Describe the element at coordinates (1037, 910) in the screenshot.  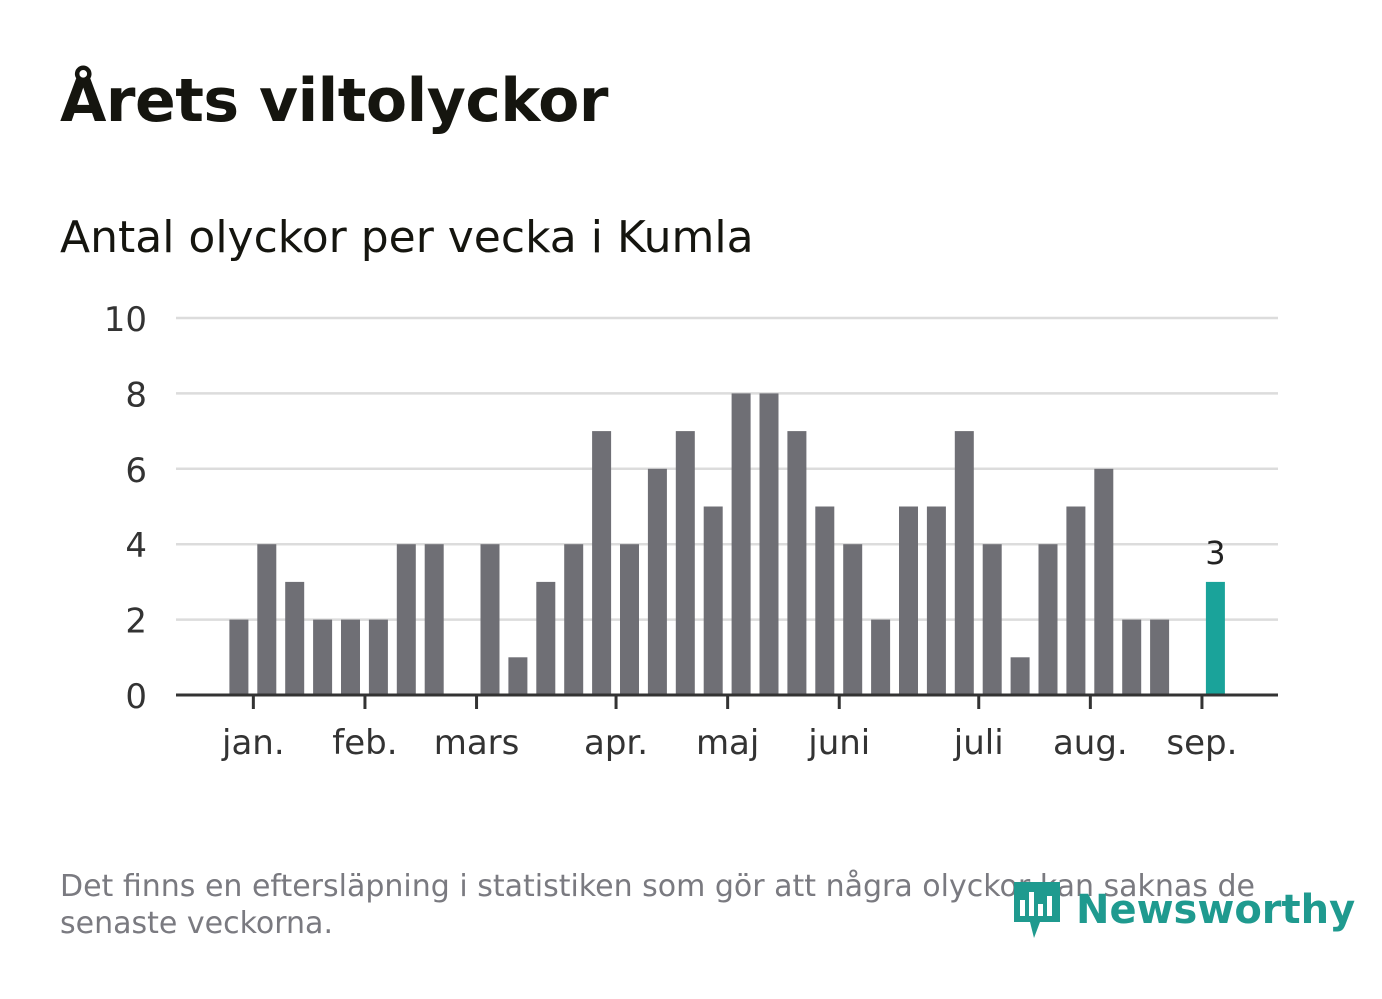
I see `newsworthy-logo-icon` at that location.